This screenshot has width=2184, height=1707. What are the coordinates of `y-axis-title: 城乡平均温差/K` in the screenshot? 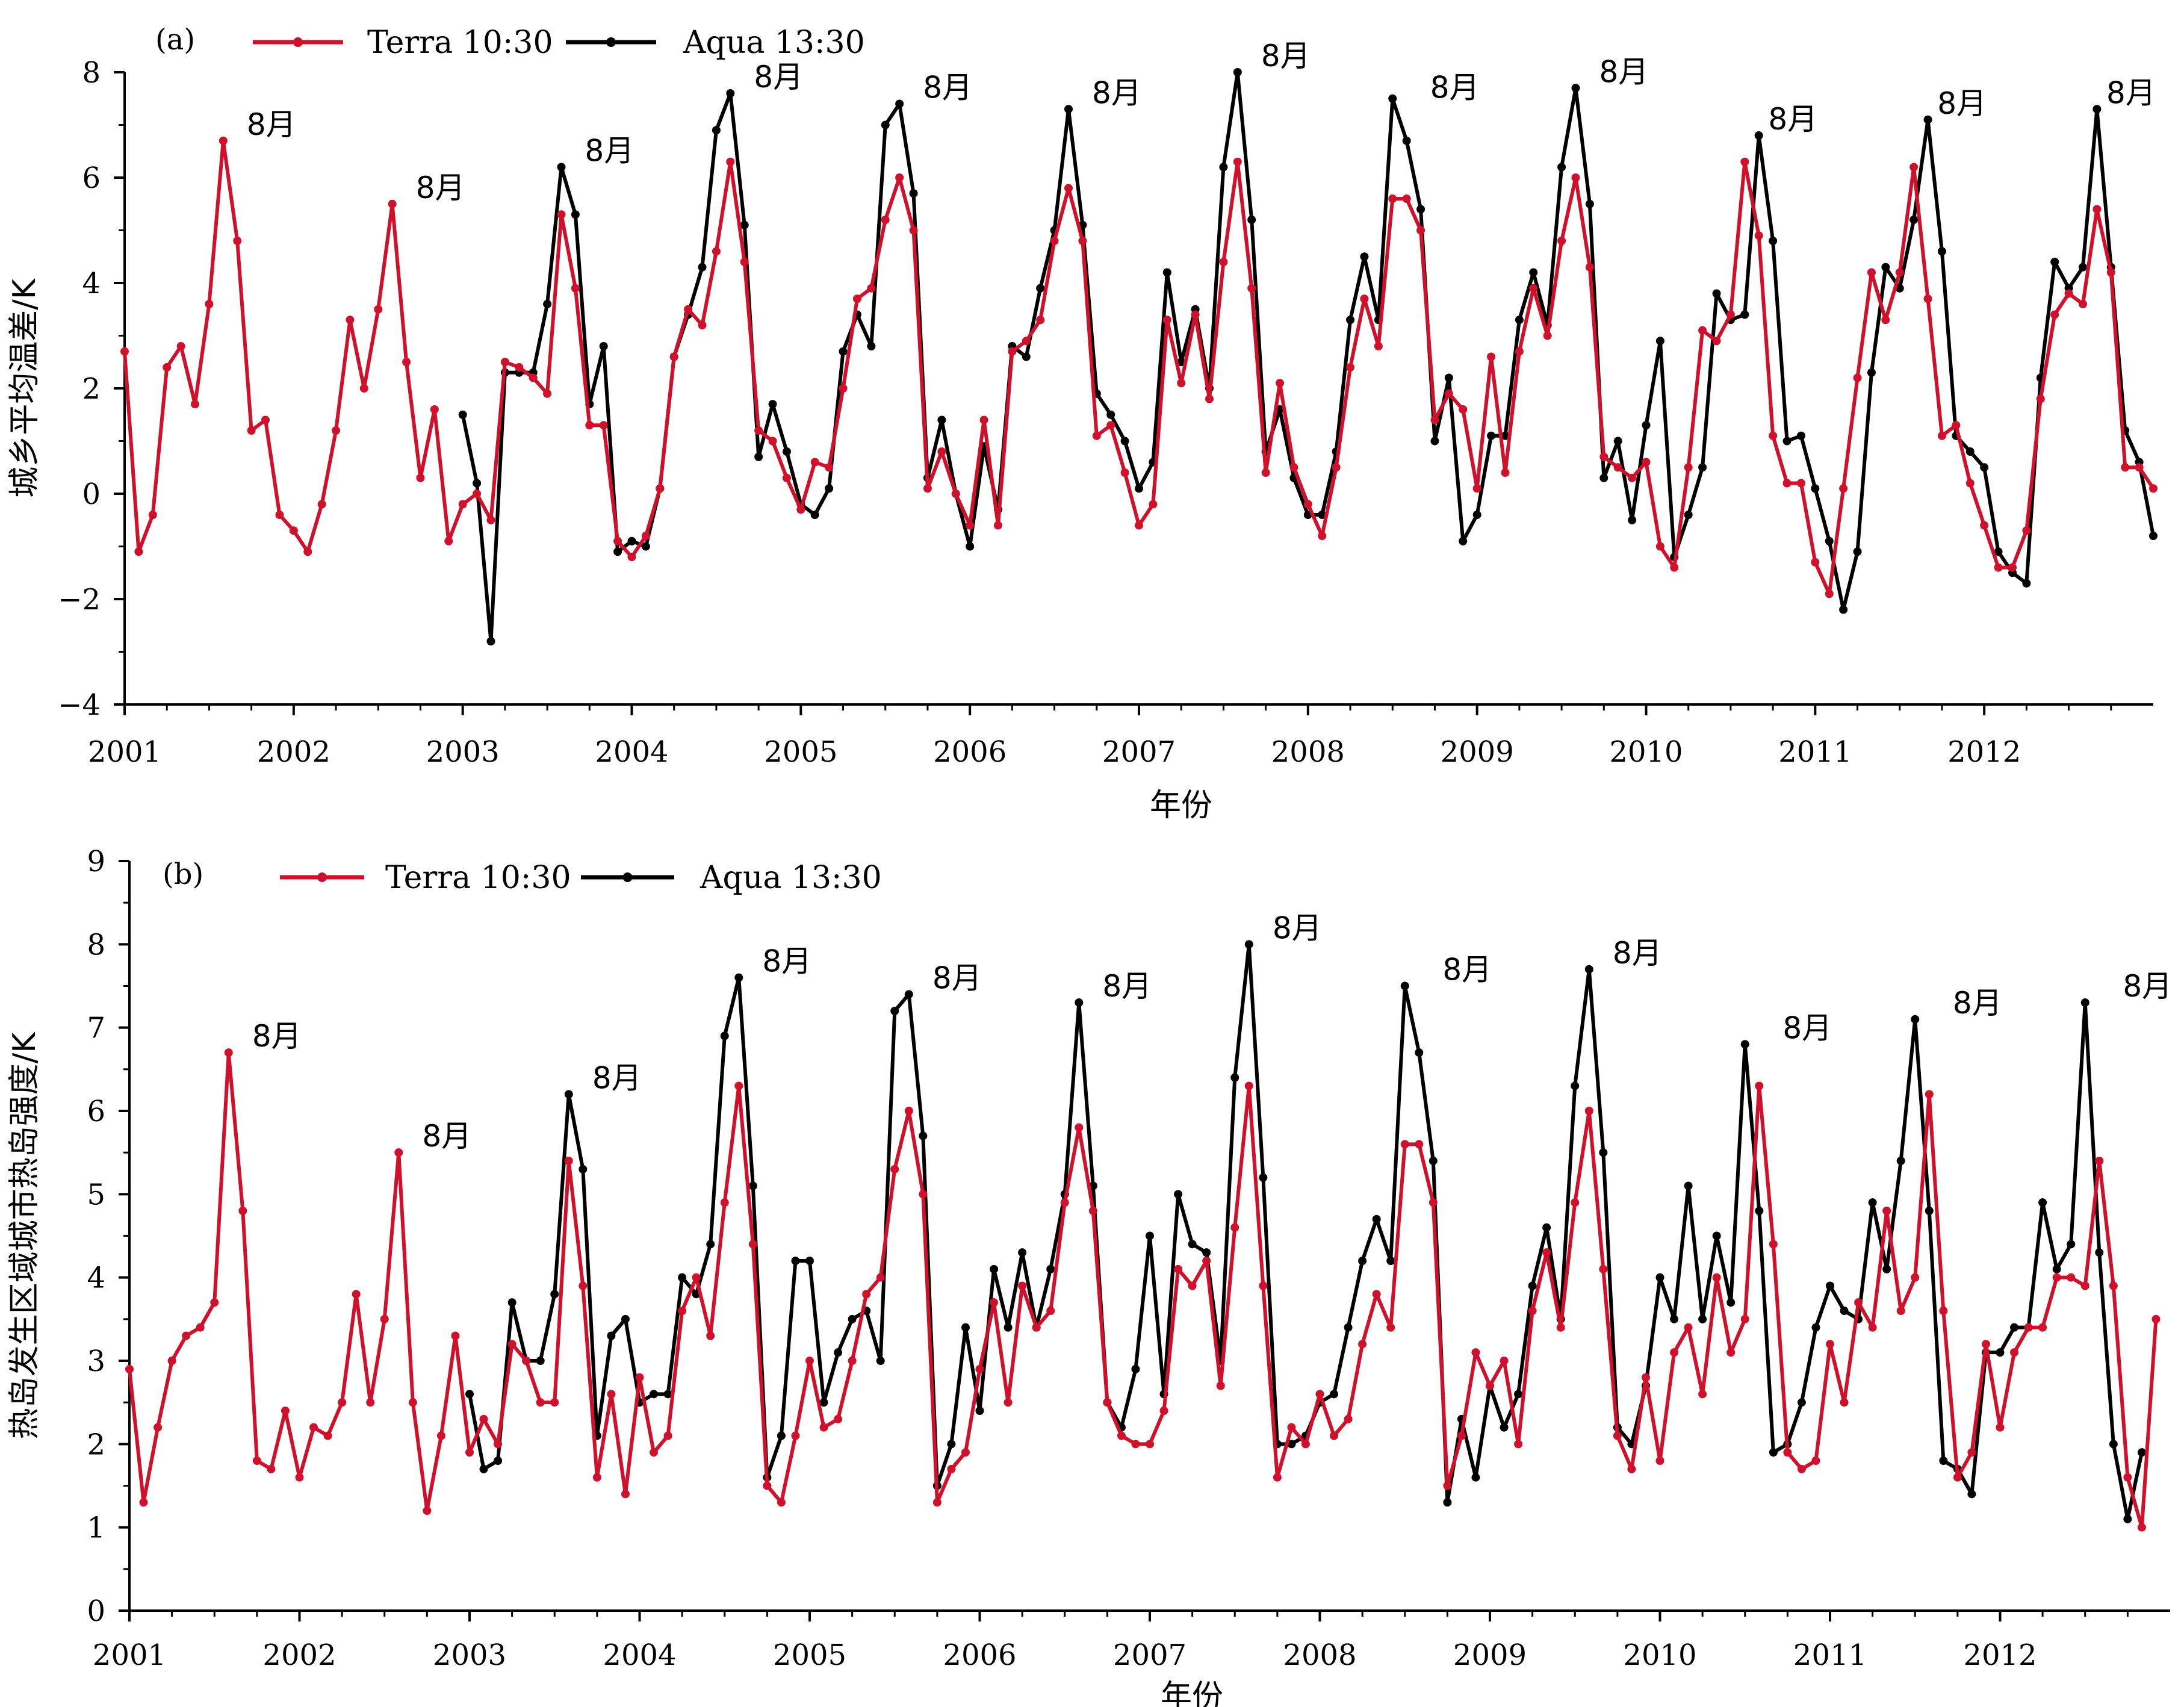 It's located at (25, 388).